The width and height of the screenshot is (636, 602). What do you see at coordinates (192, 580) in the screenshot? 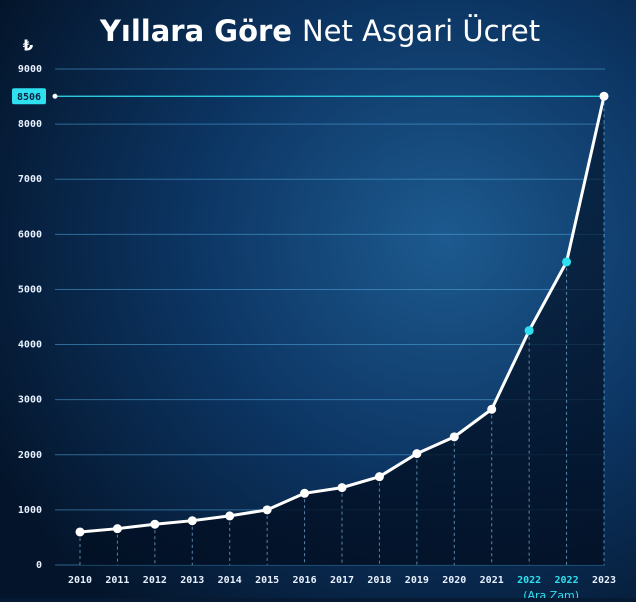
I see `x-tick-label: 2013` at bounding box center [192, 580].